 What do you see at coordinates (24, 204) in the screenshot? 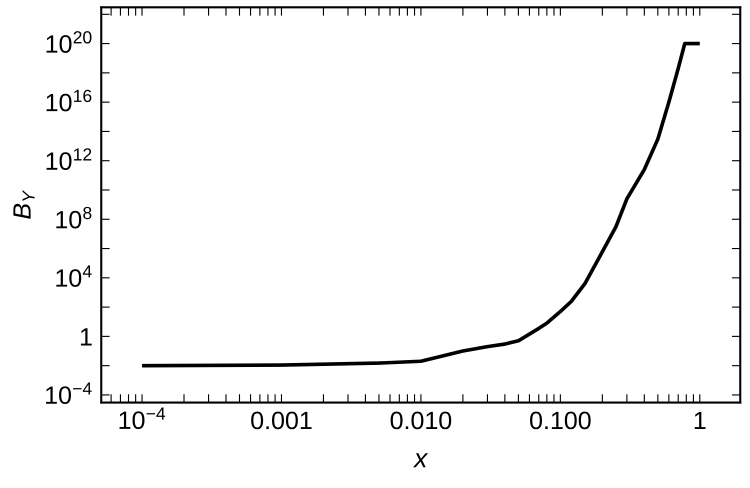
I see `y-axis-title: B$_{Y}$` at bounding box center [24, 204].